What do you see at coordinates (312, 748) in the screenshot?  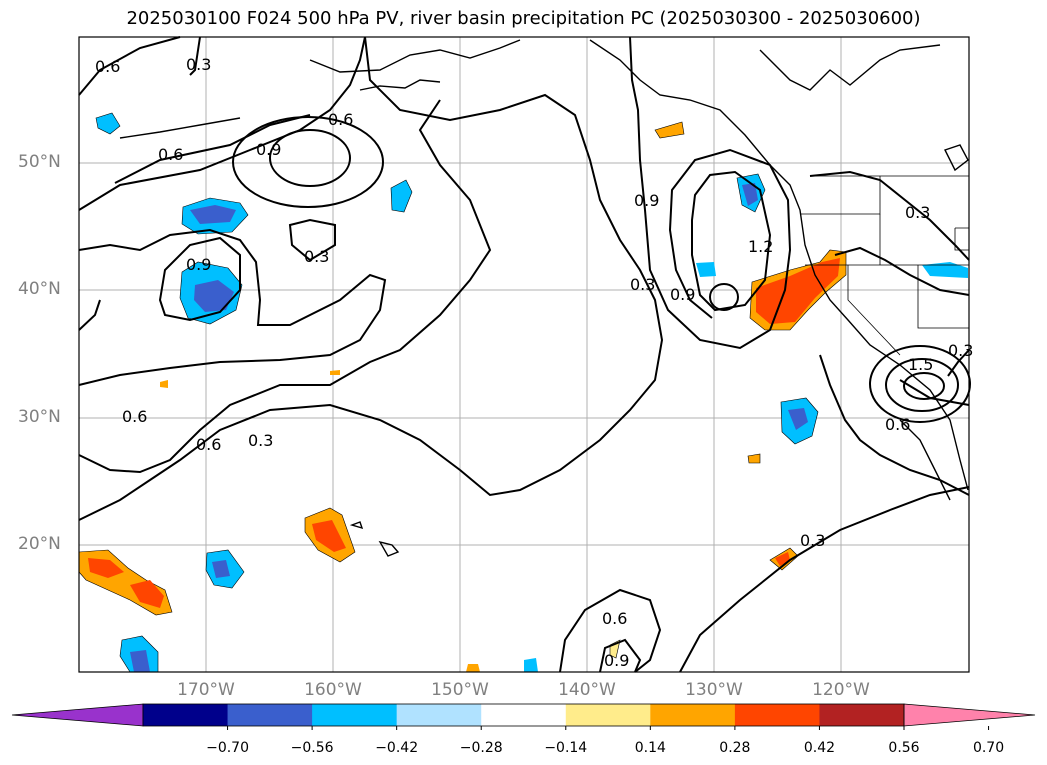 I see `colorbar-tick-label: −0.56` at bounding box center [312, 748].